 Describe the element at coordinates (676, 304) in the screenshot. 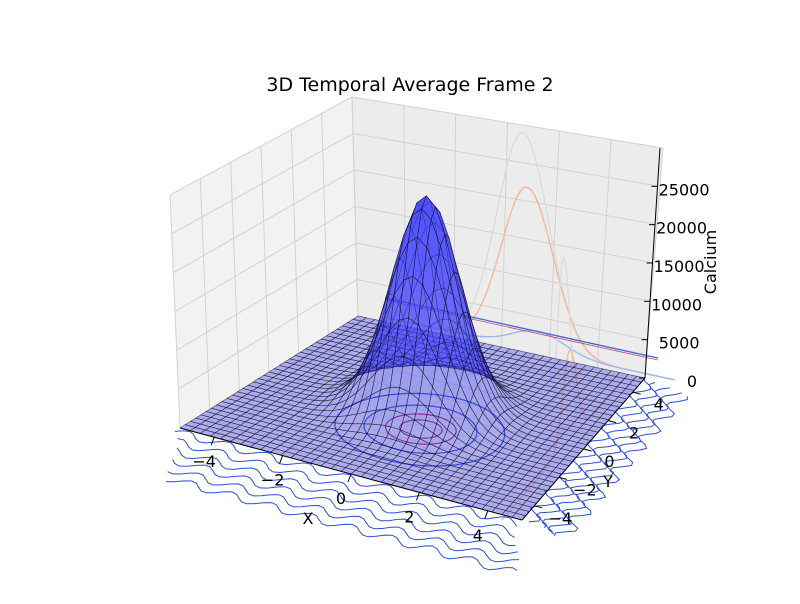

I see `z-tick-label: 10000` at that location.